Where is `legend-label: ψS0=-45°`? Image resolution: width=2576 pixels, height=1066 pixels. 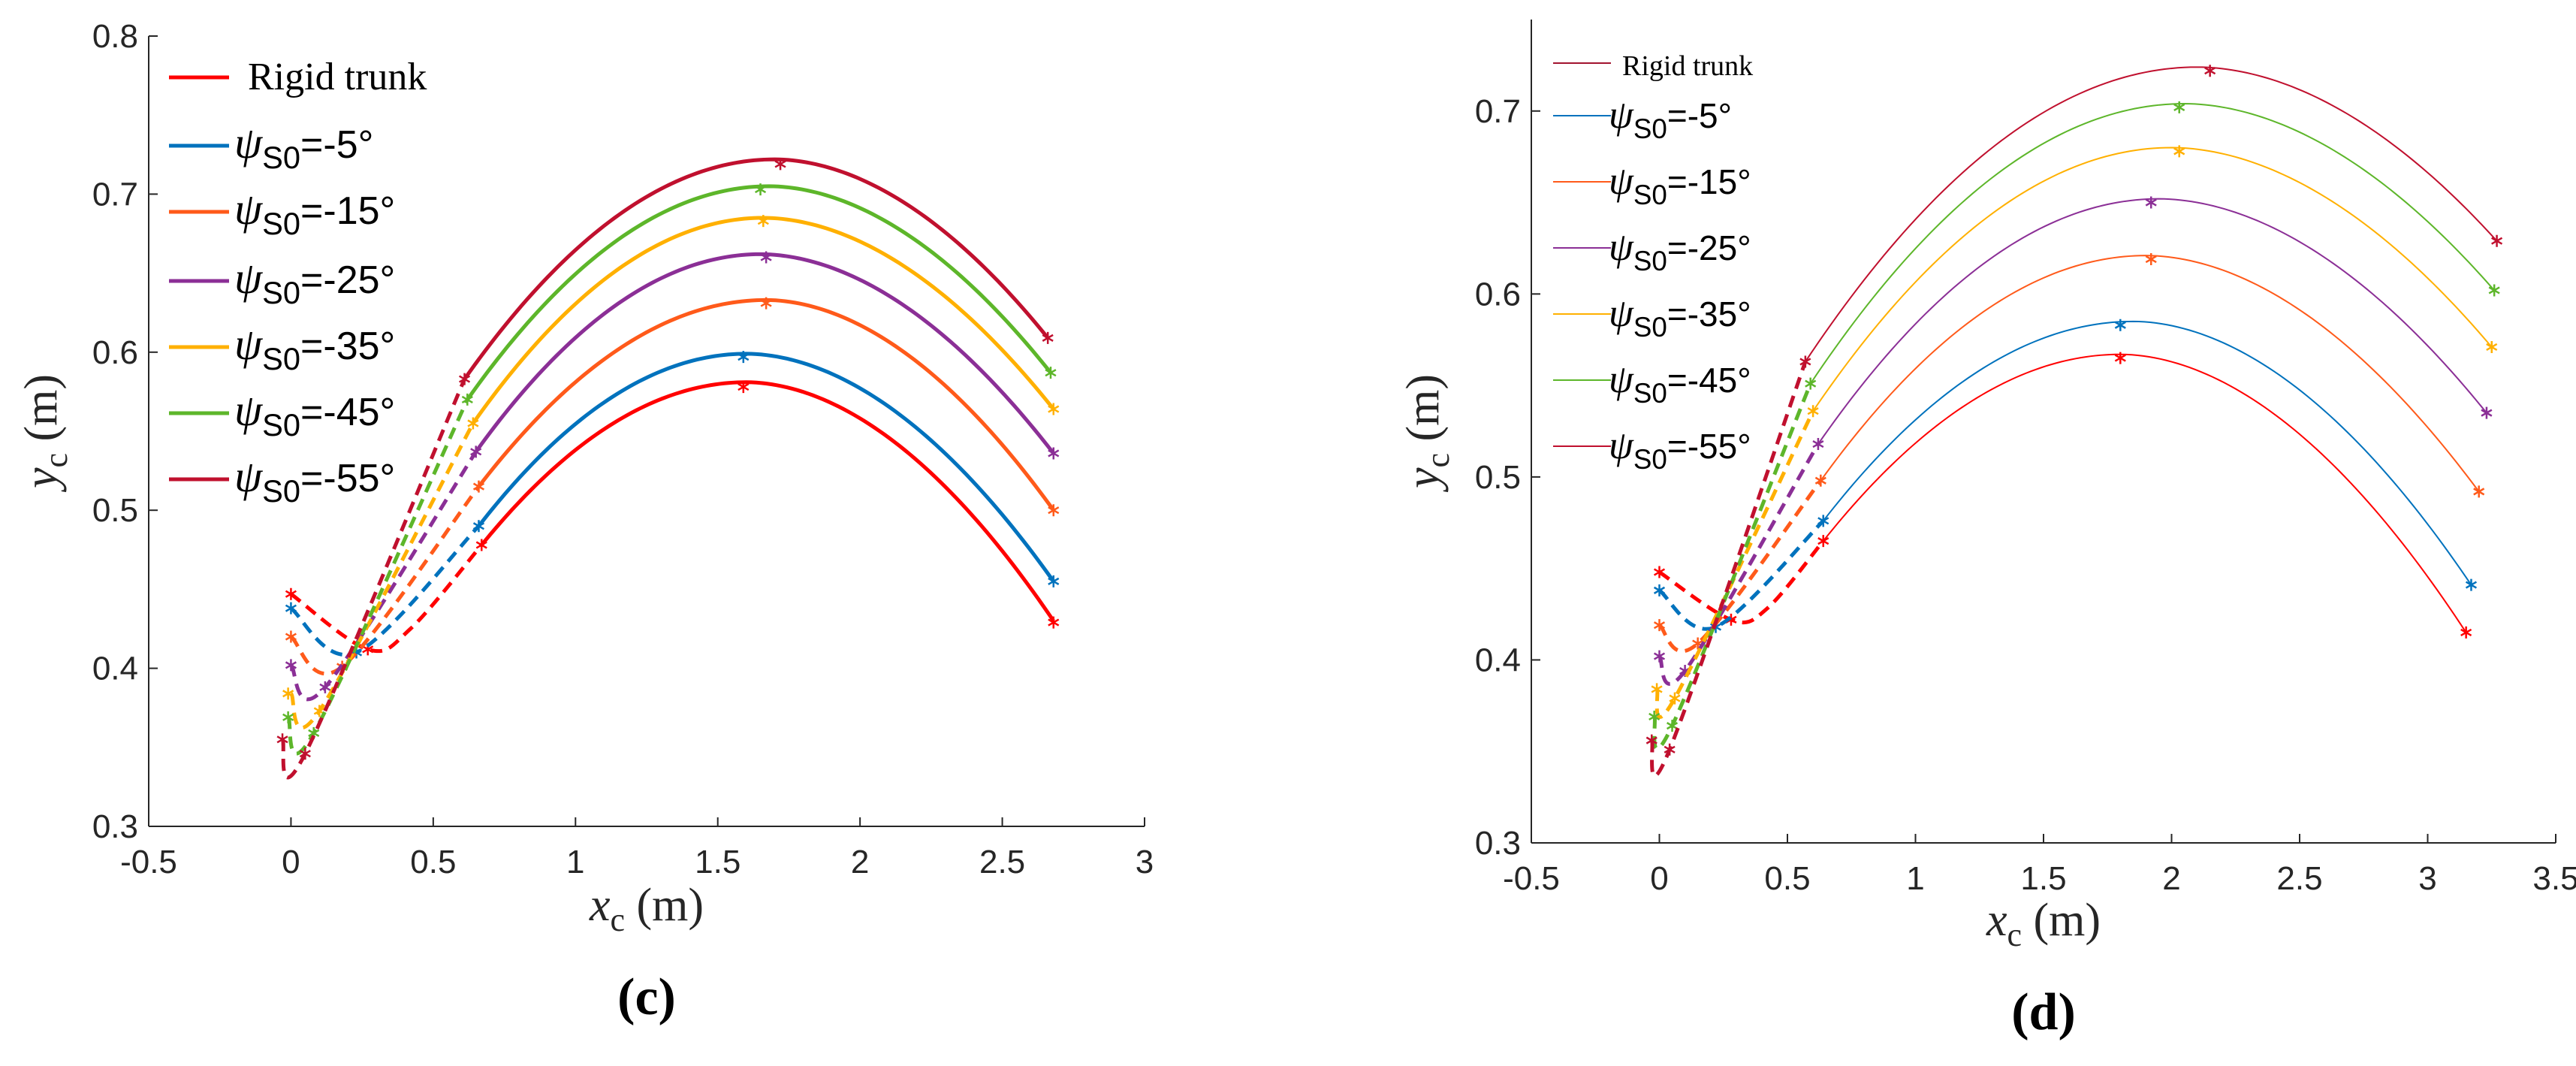 legend-label: ψS0=-45° is located at coordinates (314, 413).